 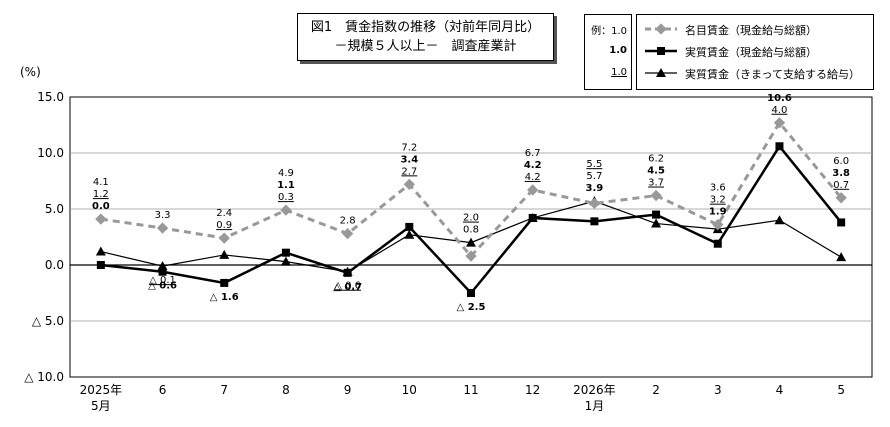 I want to click on label-real-scheduled: 3.2, so click(x=718, y=200).